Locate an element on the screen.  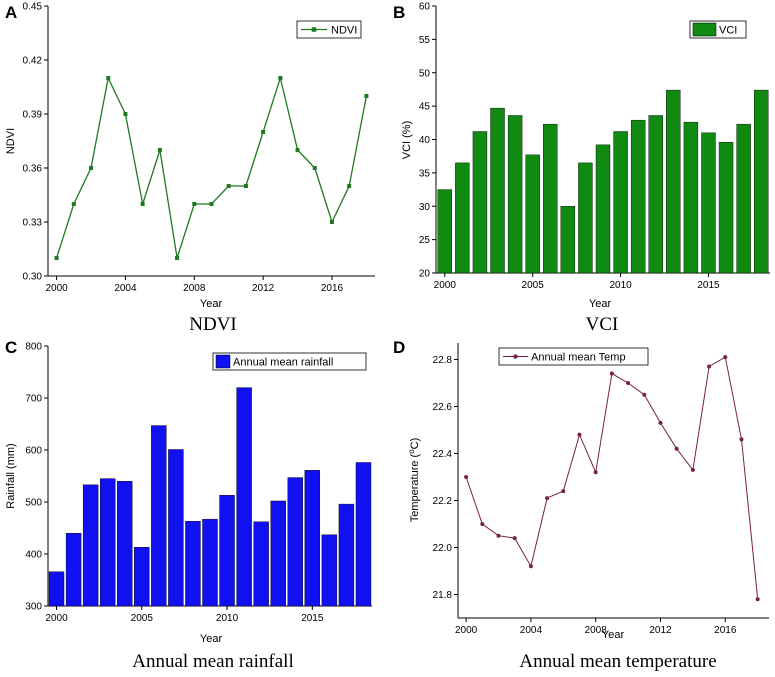
rainfall-x-tick-label: 2005 is located at coordinates (142, 618).